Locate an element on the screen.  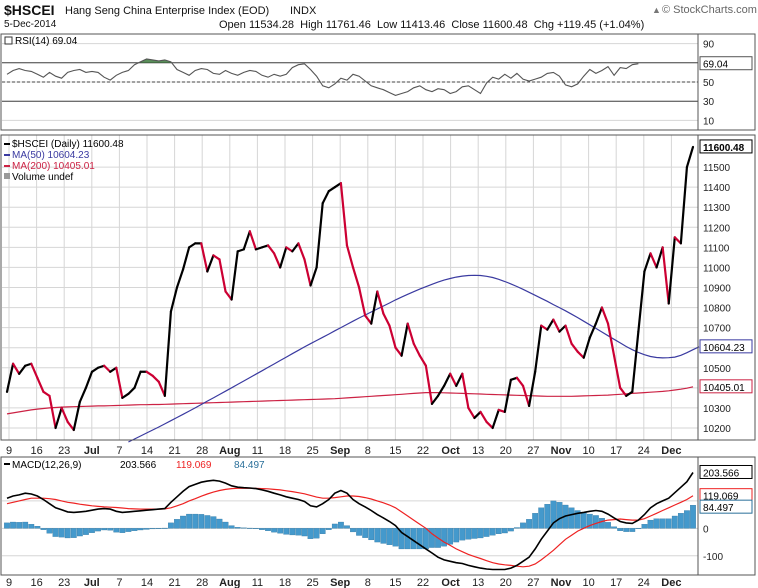
x-tick-label: 14 is located at coordinates (147, 451).